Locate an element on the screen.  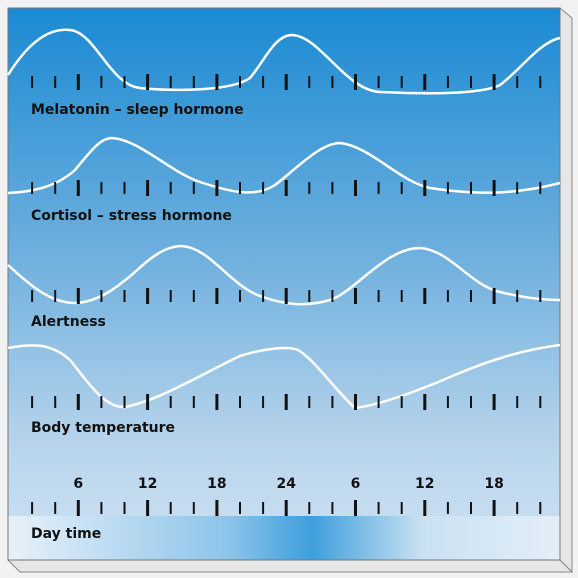
axis-label: Day time is located at coordinates (66, 534).